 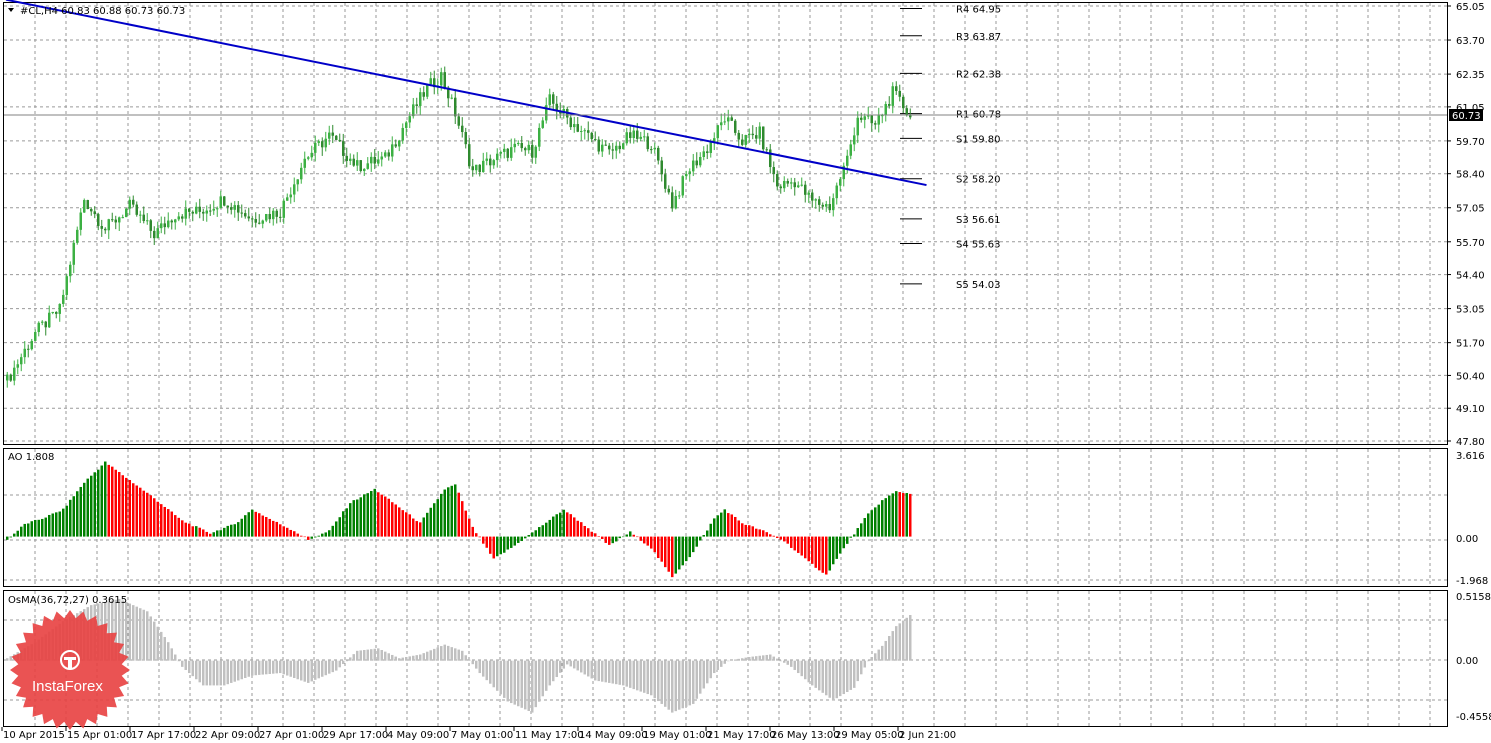 What do you see at coordinates (355, 735) in the screenshot?
I see `time-tick: 29 Apr 17:00` at bounding box center [355, 735].